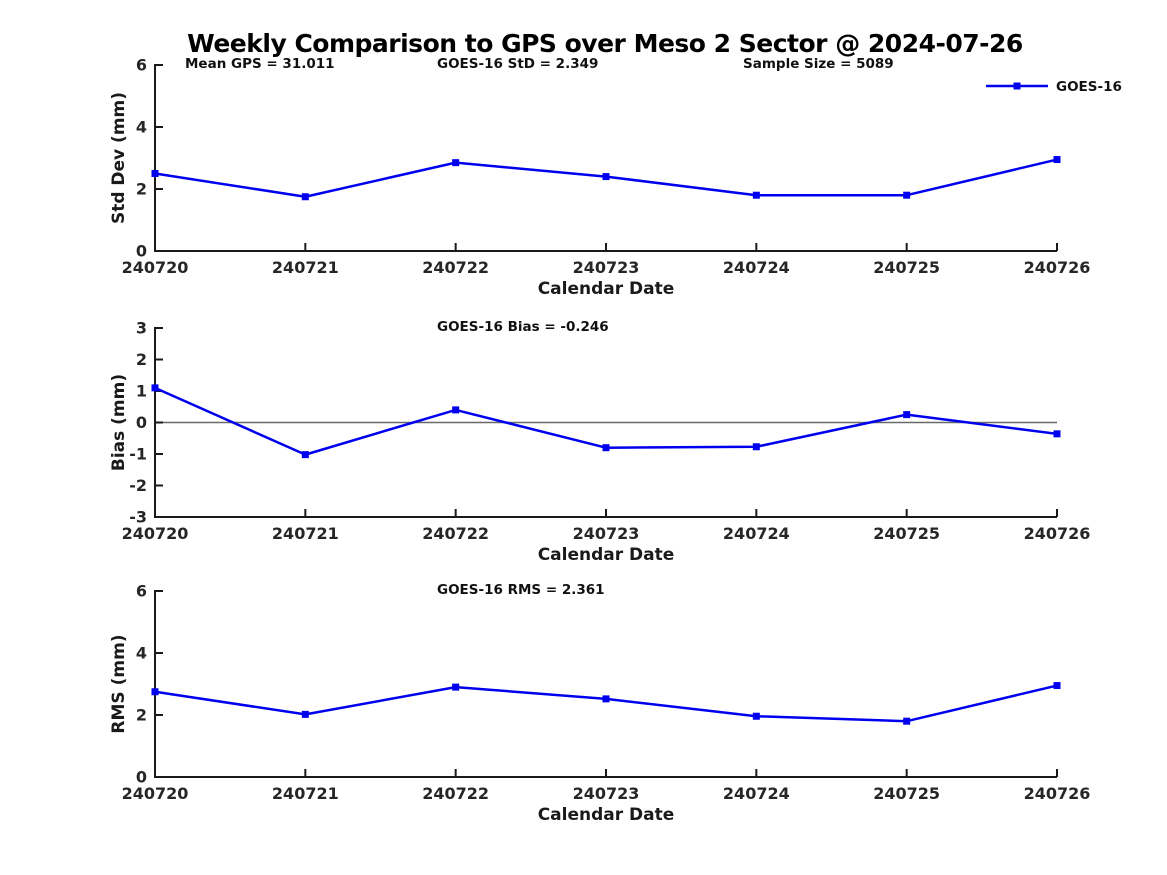 The height and width of the screenshot is (875, 1167). I want to click on legend-label: GOES-16, so click(1089, 87).